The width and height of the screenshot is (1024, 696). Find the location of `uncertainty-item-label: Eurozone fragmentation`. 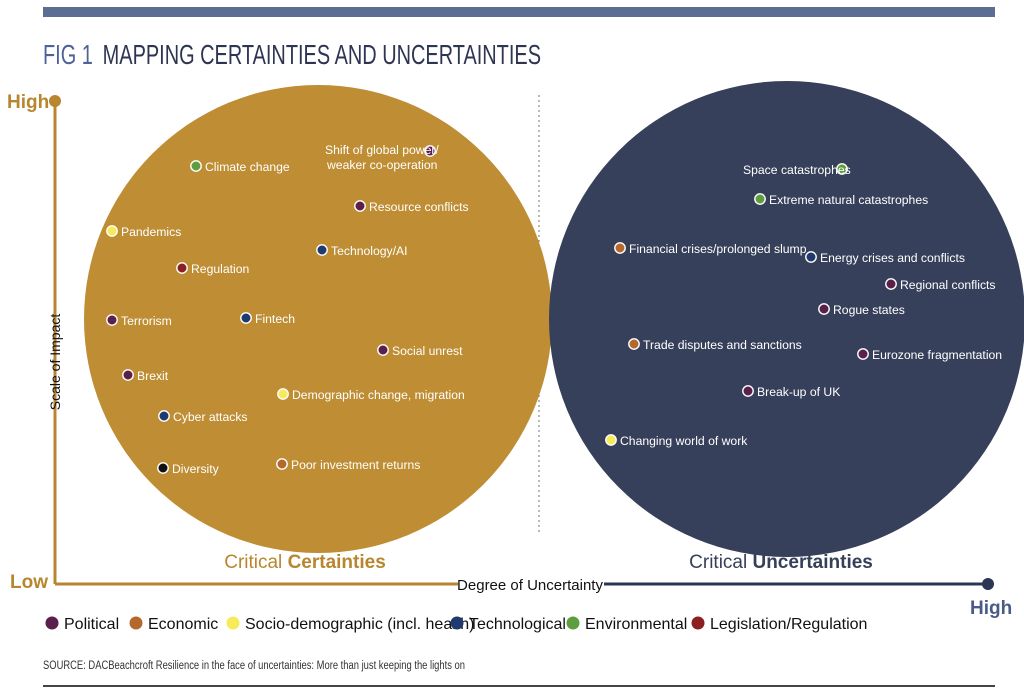

uncertainty-item-label: Eurozone fragmentation is located at coordinates (937, 355).